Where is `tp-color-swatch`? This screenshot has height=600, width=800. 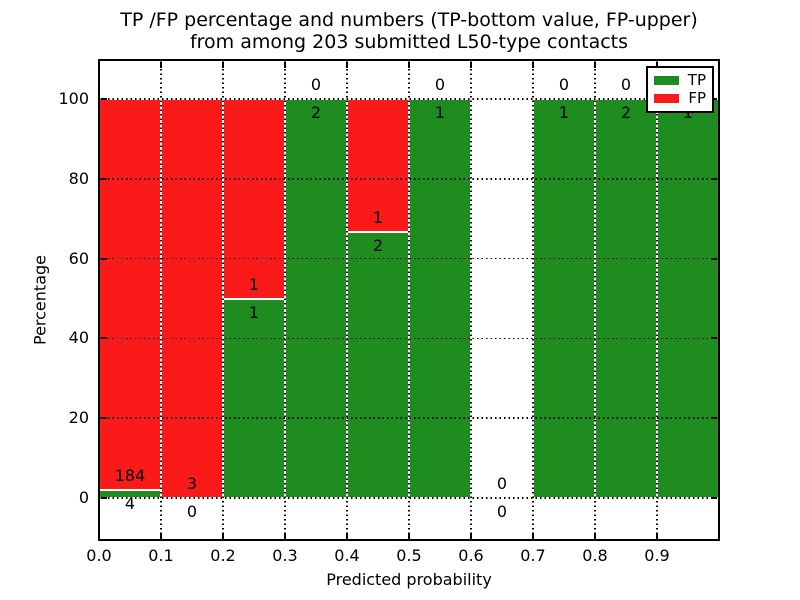 tp-color-swatch is located at coordinates (666, 80).